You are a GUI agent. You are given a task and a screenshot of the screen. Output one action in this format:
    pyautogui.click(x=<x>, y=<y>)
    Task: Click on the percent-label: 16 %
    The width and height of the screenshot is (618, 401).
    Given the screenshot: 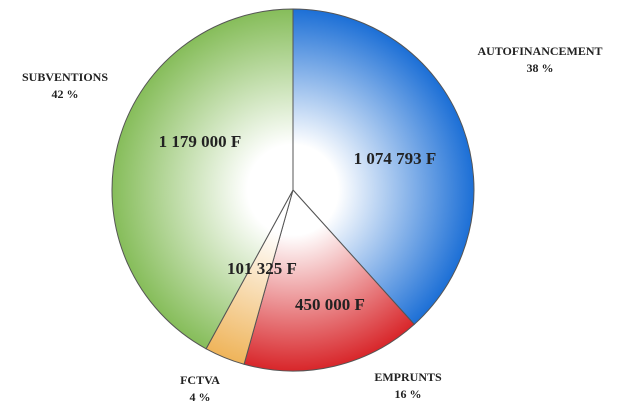 What is the action you would take?
    pyautogui.click(x=408, y=394)
    